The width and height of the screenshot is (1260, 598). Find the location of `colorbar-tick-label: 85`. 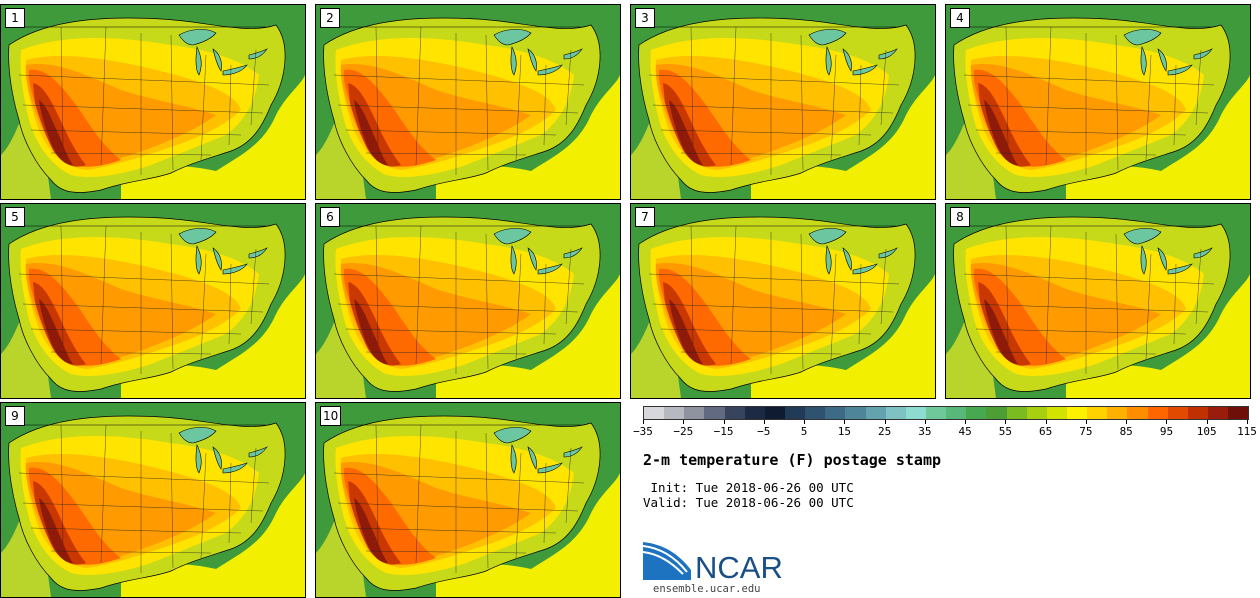

colorbar-tick-label: 85 is located at coordinates (1126, 431).